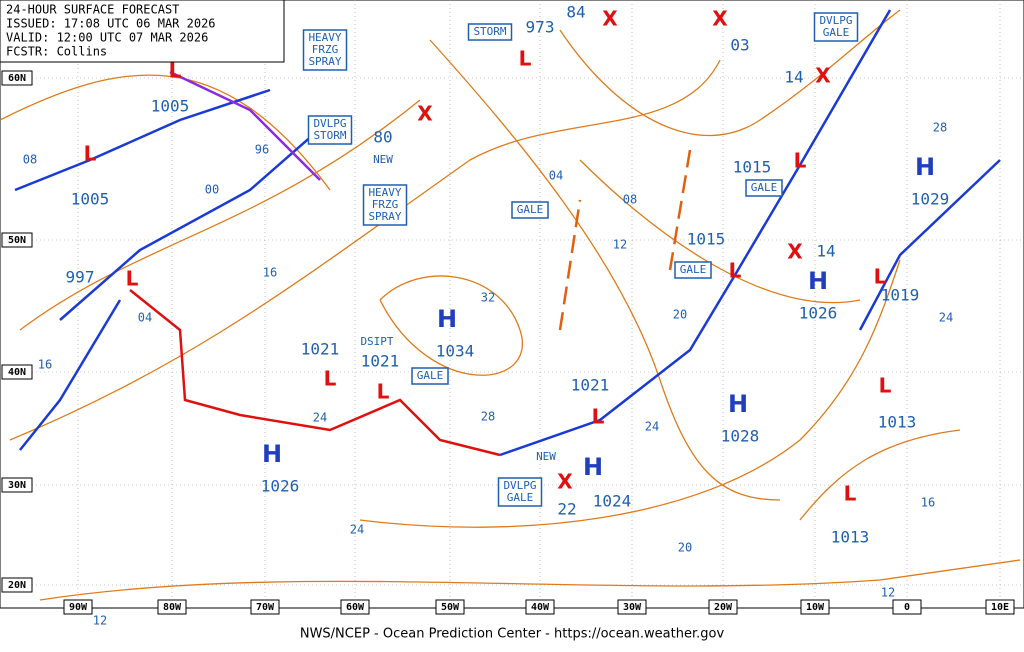 This screenshot has width=1024, height=652. I want to click on lon-label: 90W, so click(78, 607).